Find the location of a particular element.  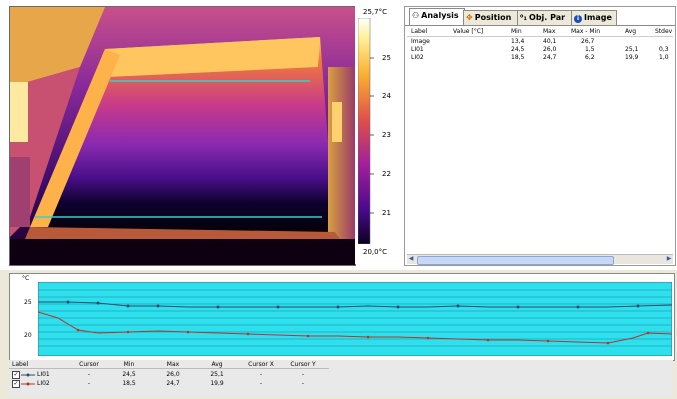

temperature-scale: 25,7°C 25 24 23 22 21 20,0°C is located at coordinates (377, 135).